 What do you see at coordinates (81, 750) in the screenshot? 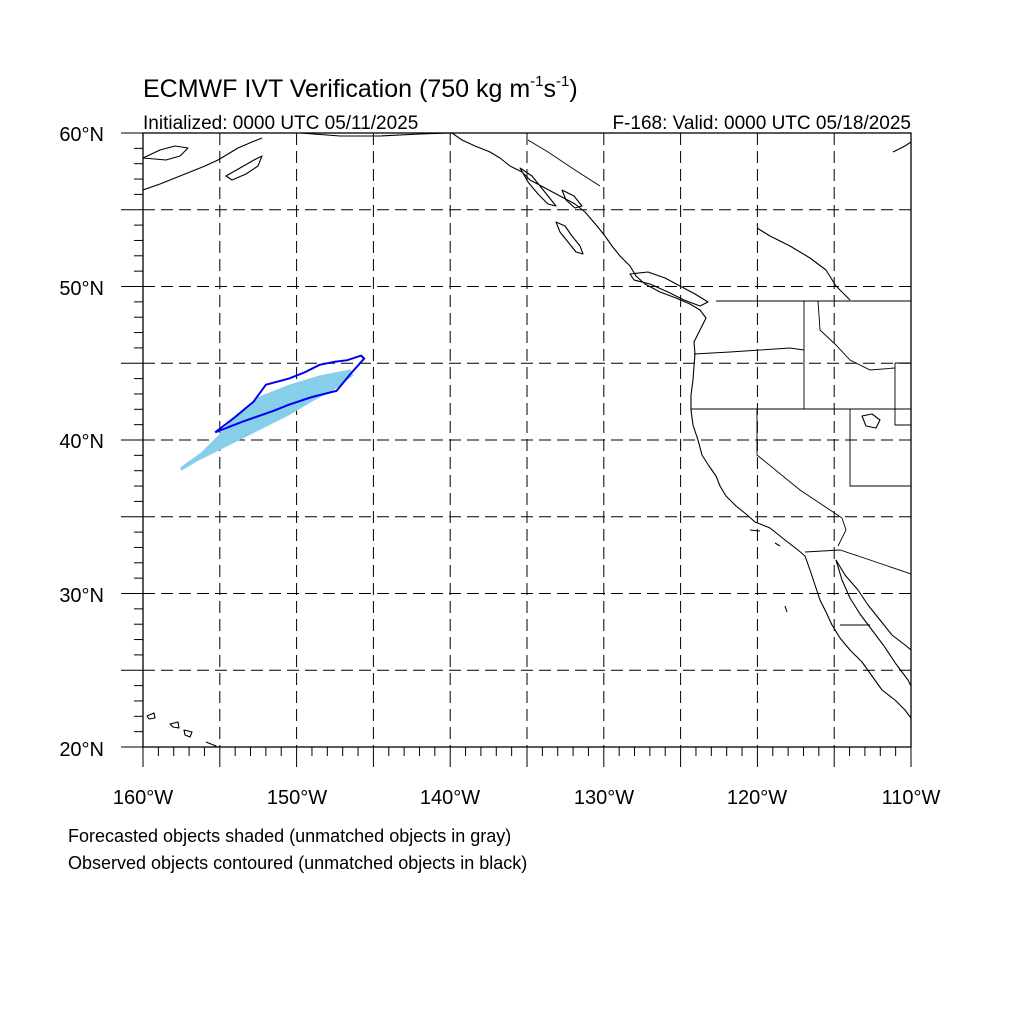
I see `lat-label-20n: 20°N` at bounding box center [81, 750].